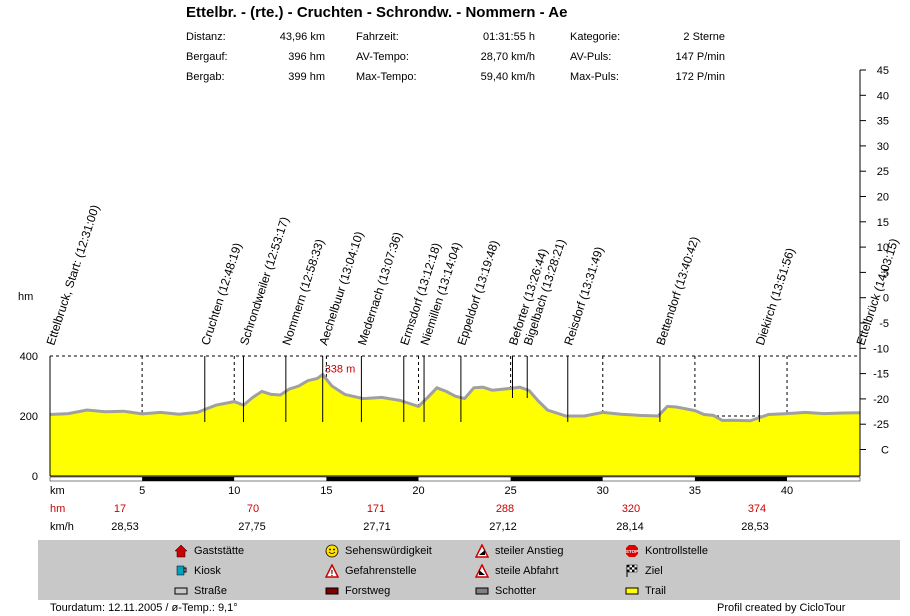  Describe the element at coordinates (881, 349) in the screenshot. I see `right-tick-label: -10` at that location.